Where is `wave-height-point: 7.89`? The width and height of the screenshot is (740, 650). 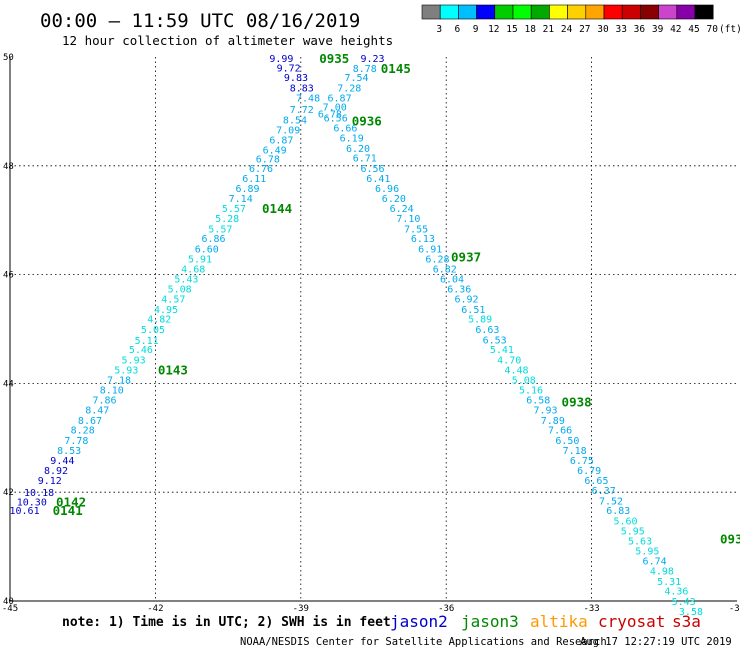
wave-height-point: 7.89 is located at coordinates (553, 421).